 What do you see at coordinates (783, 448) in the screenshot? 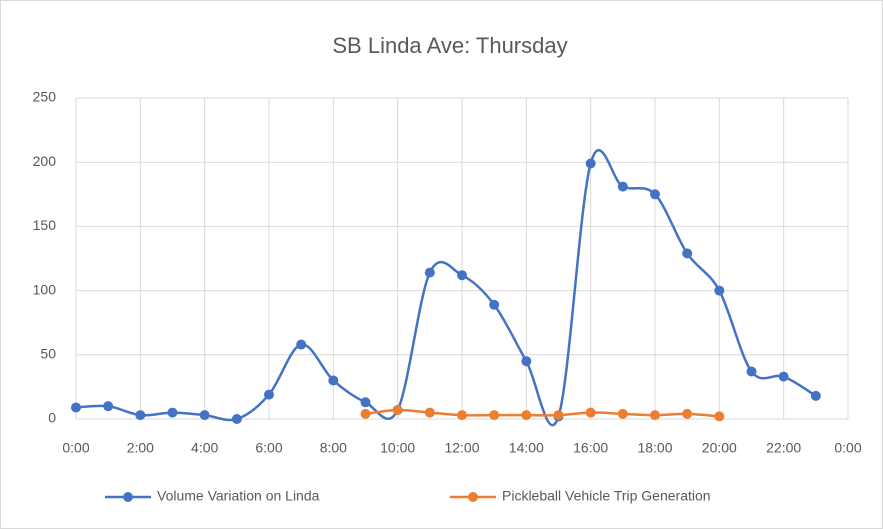
I see `x-tick-label: 22:00` at bounding box center [783, 448].